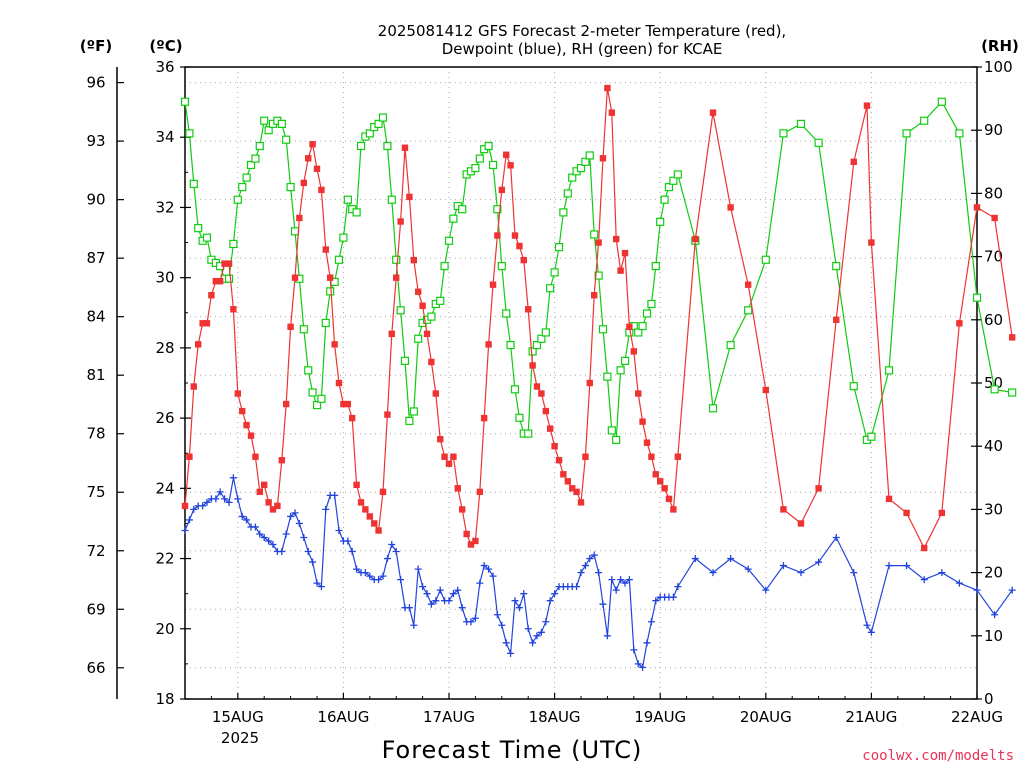 The height and width of the screenshot is (768, 1024). I want to click on x-tick-label: 17AUG, so click(449, 717).